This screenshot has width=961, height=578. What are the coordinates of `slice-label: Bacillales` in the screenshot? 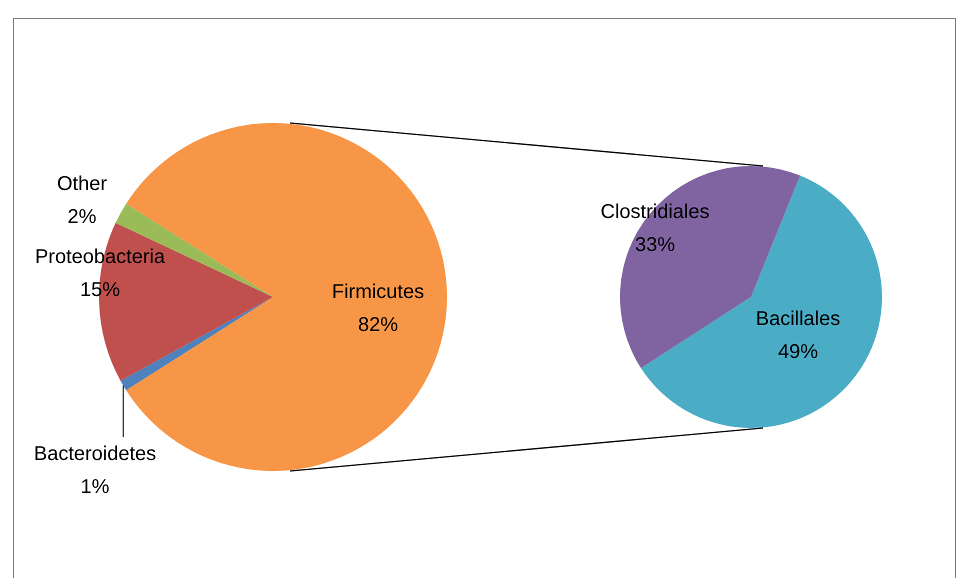 It's located at (798, 319).